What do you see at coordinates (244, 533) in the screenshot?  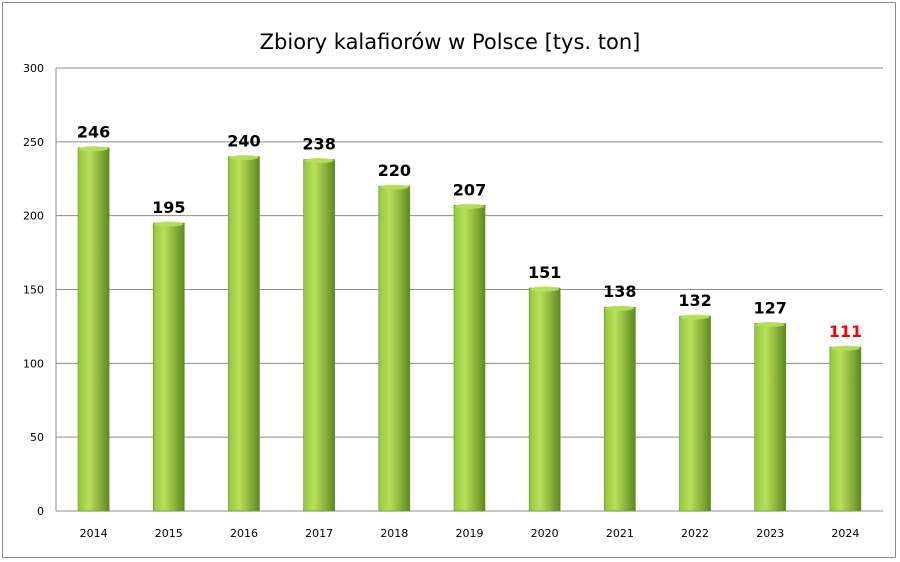 I see `x-tick-label-2016: 2016` at bounding box center [244, 533].